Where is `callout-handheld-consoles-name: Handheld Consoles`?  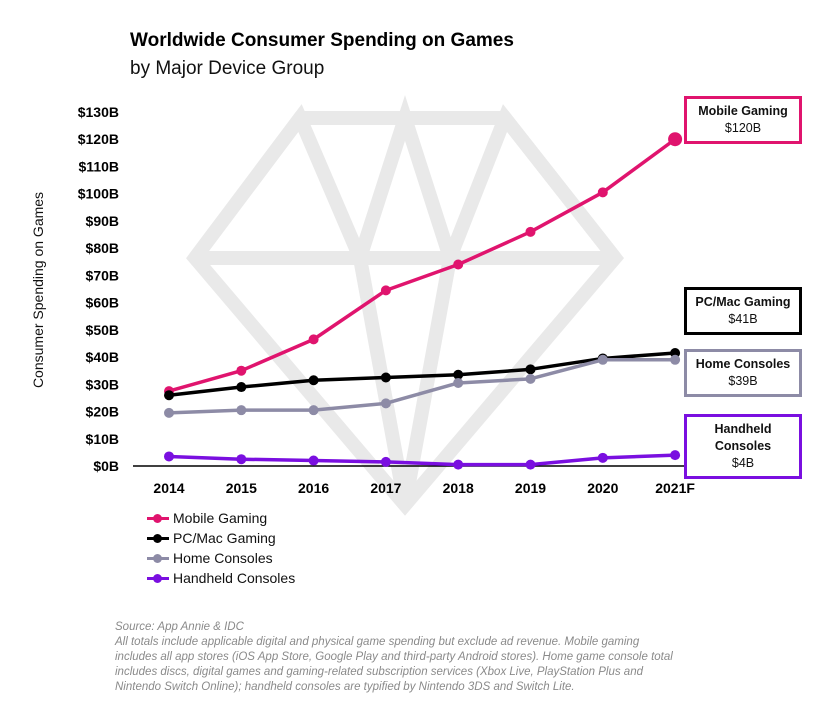 callout-handheld-consoles-name: Handheld Consoles is located at coordinates (743, 437).